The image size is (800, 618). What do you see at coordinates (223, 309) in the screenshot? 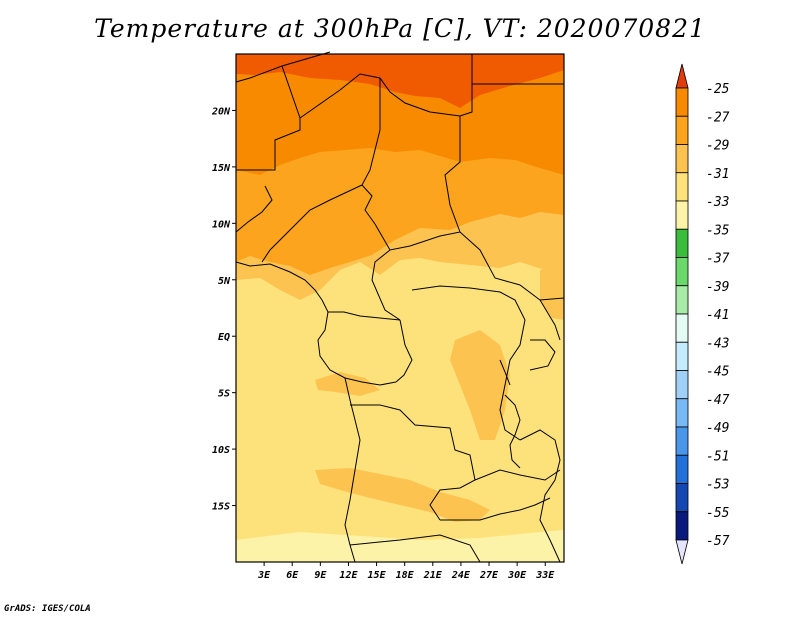
I see `latitude-axis: 20N 15N 10N 5N EQ 5S 10S 15S` at bounding box center [223, 309].